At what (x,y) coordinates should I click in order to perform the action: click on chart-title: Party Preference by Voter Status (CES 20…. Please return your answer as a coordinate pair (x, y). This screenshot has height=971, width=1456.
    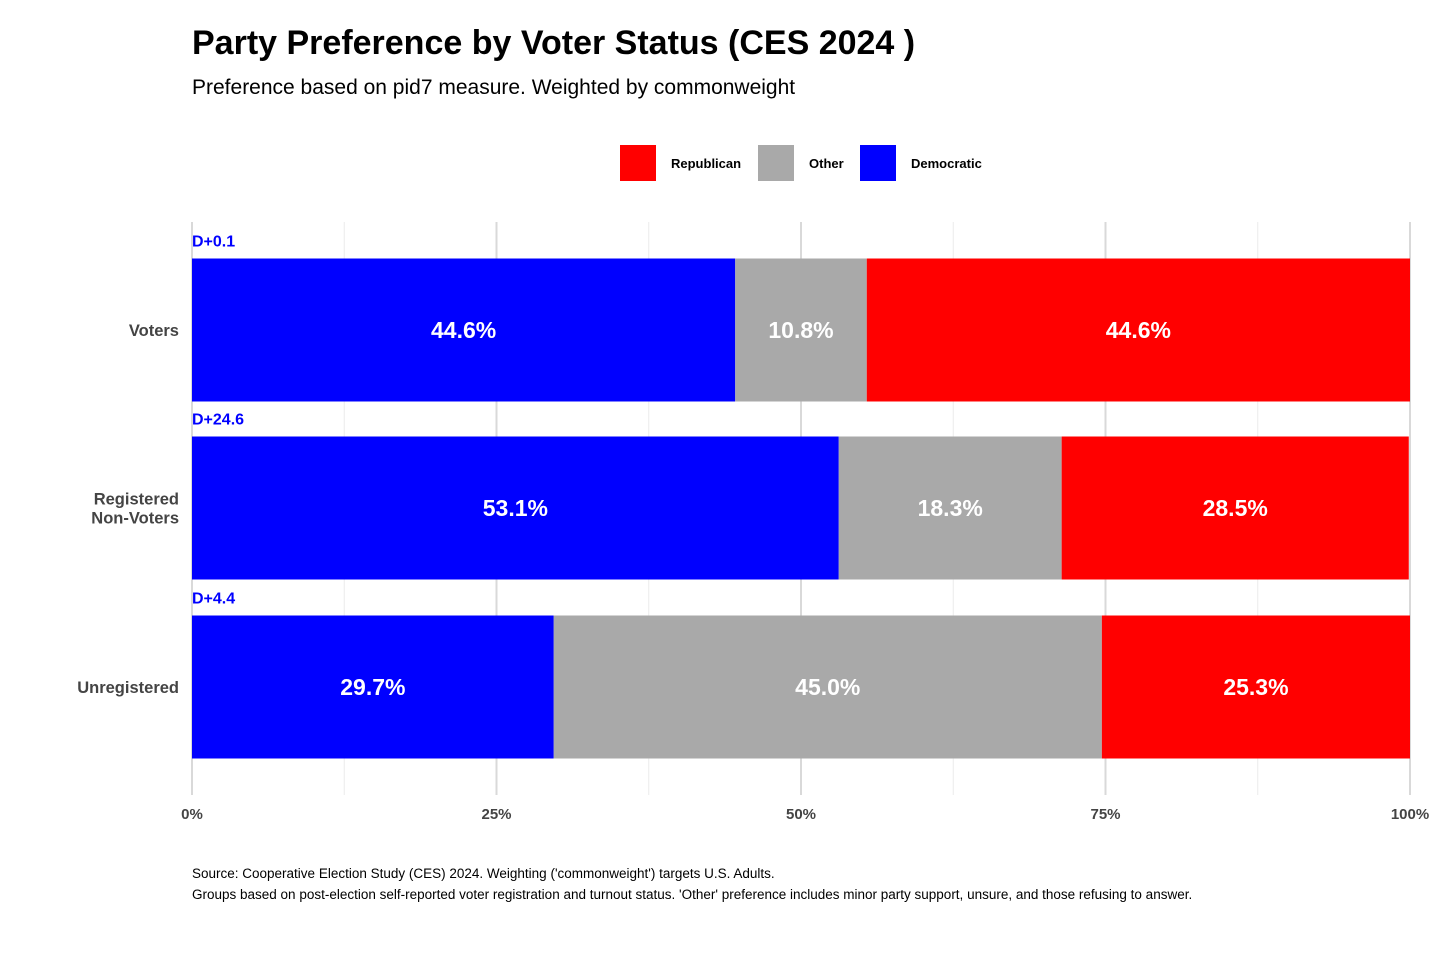
    Looking at the image, I should click on (554, 43).